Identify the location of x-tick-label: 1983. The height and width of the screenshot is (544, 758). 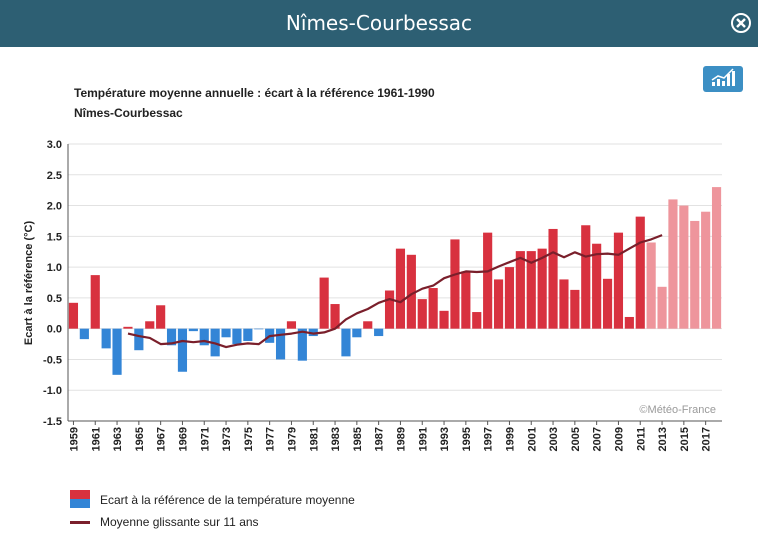
(336, 439).